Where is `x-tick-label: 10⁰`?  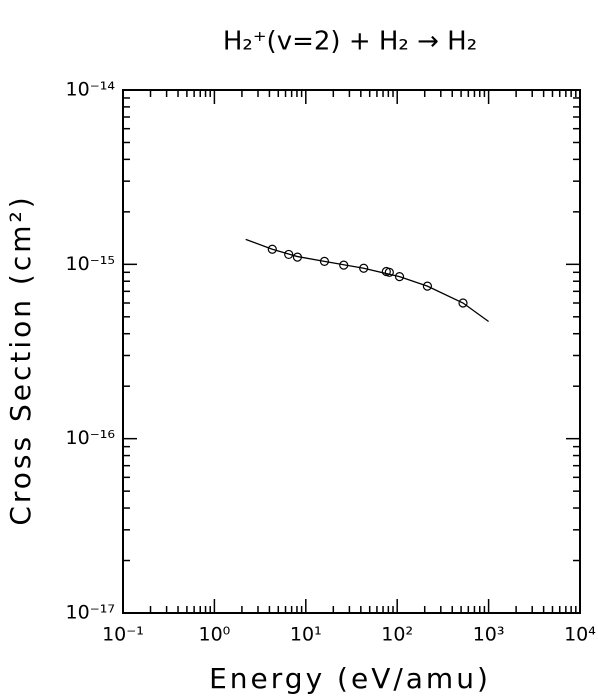
x-tick-label: 10⁰ is located at coordinates (215, 635).